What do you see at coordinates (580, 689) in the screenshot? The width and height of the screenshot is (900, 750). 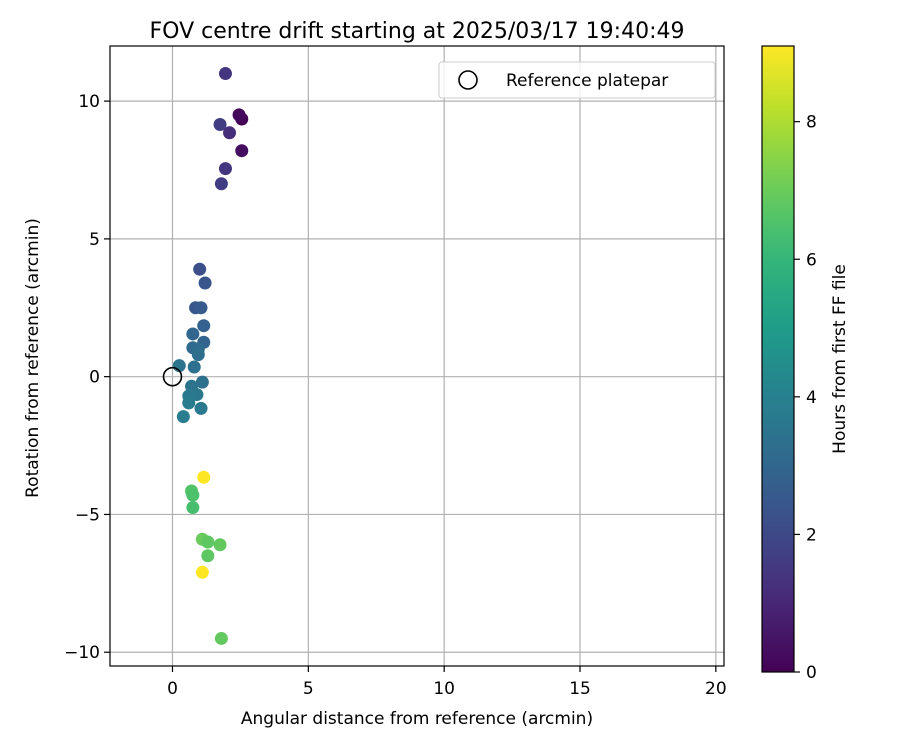 I see `x-tick-label: 15` at bounding box center [580, 689].